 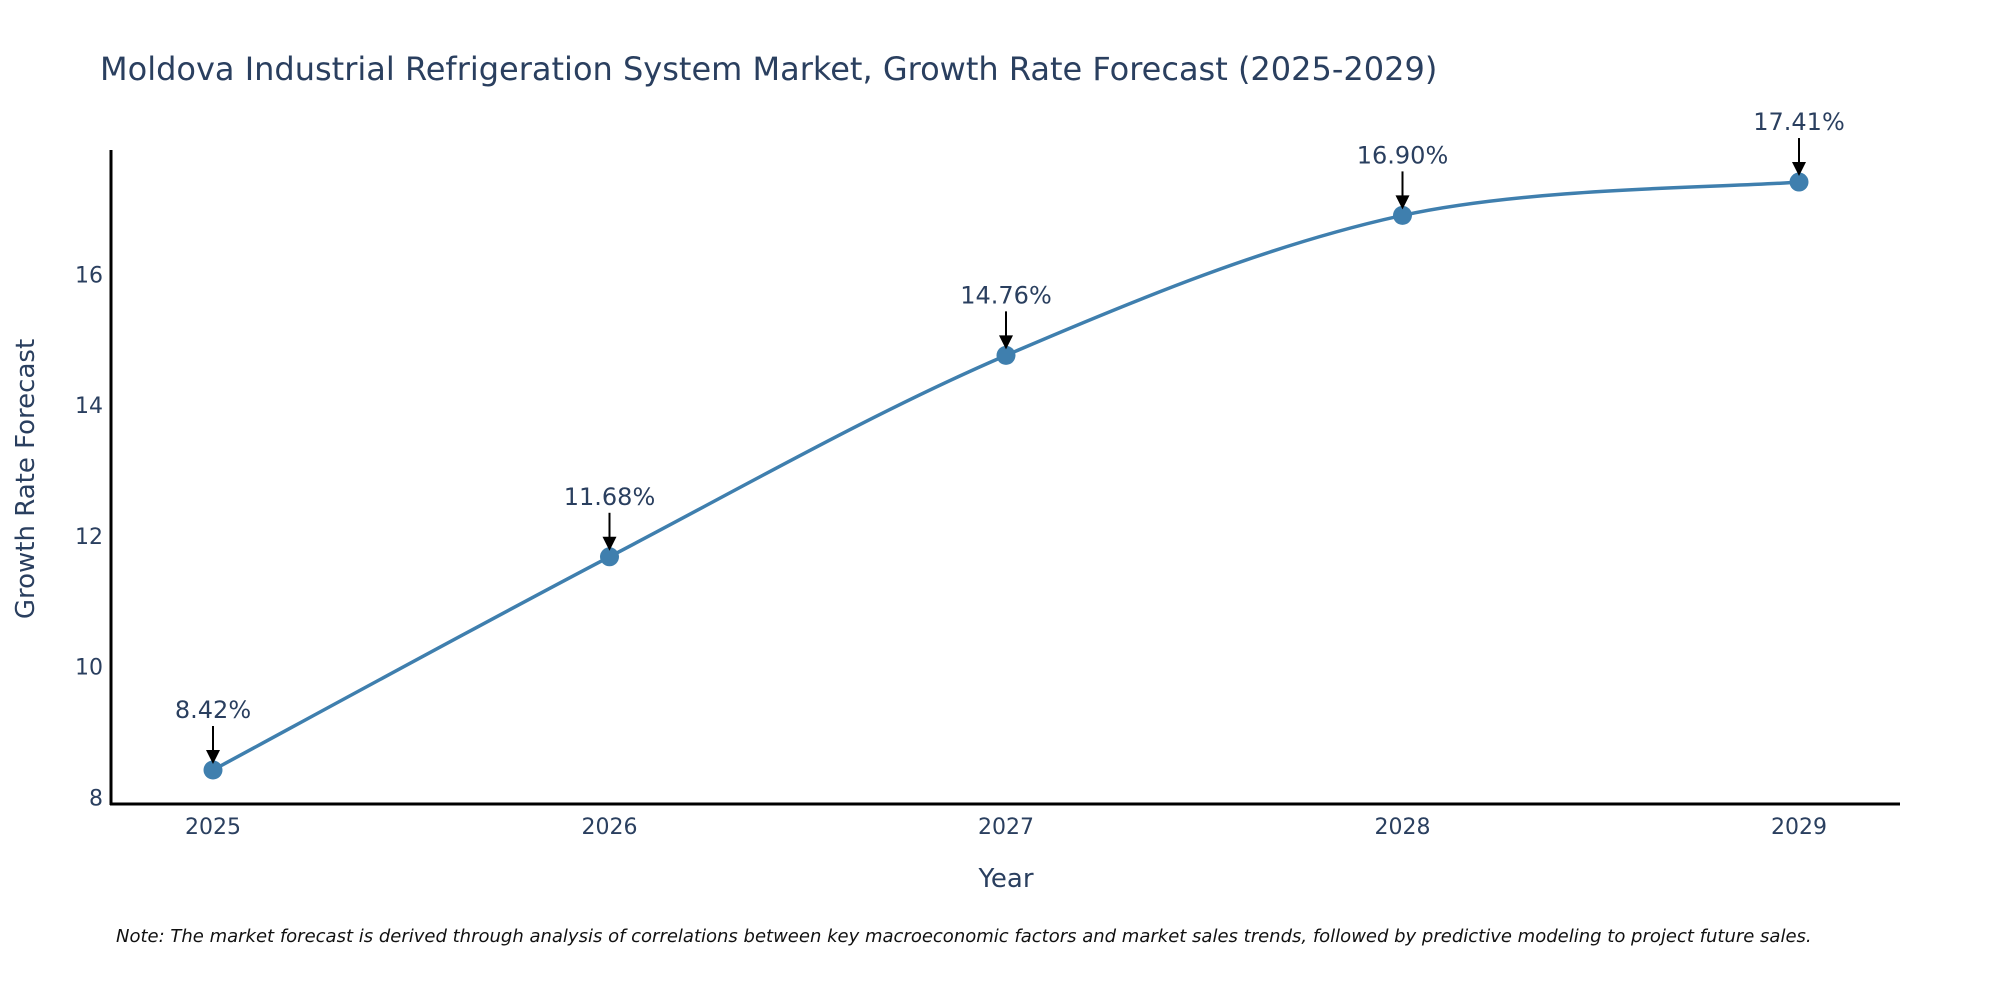 What do you see at coordinates (1403, 155) in the screenshot?
I see `data-label: 16.90%` at bounding box center [1403, 155].